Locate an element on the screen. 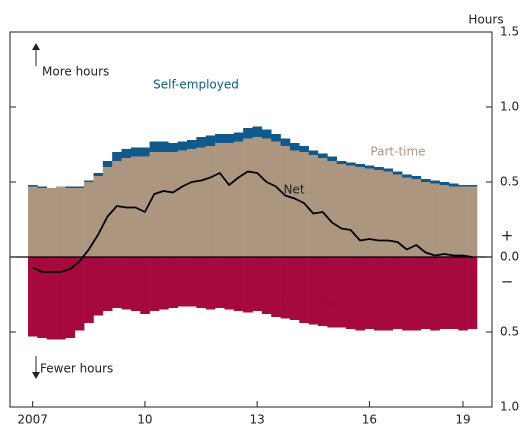 The height and width of the screenshot is (432, 524). x-tick-label: 16 is located at coordinates (369, 420).